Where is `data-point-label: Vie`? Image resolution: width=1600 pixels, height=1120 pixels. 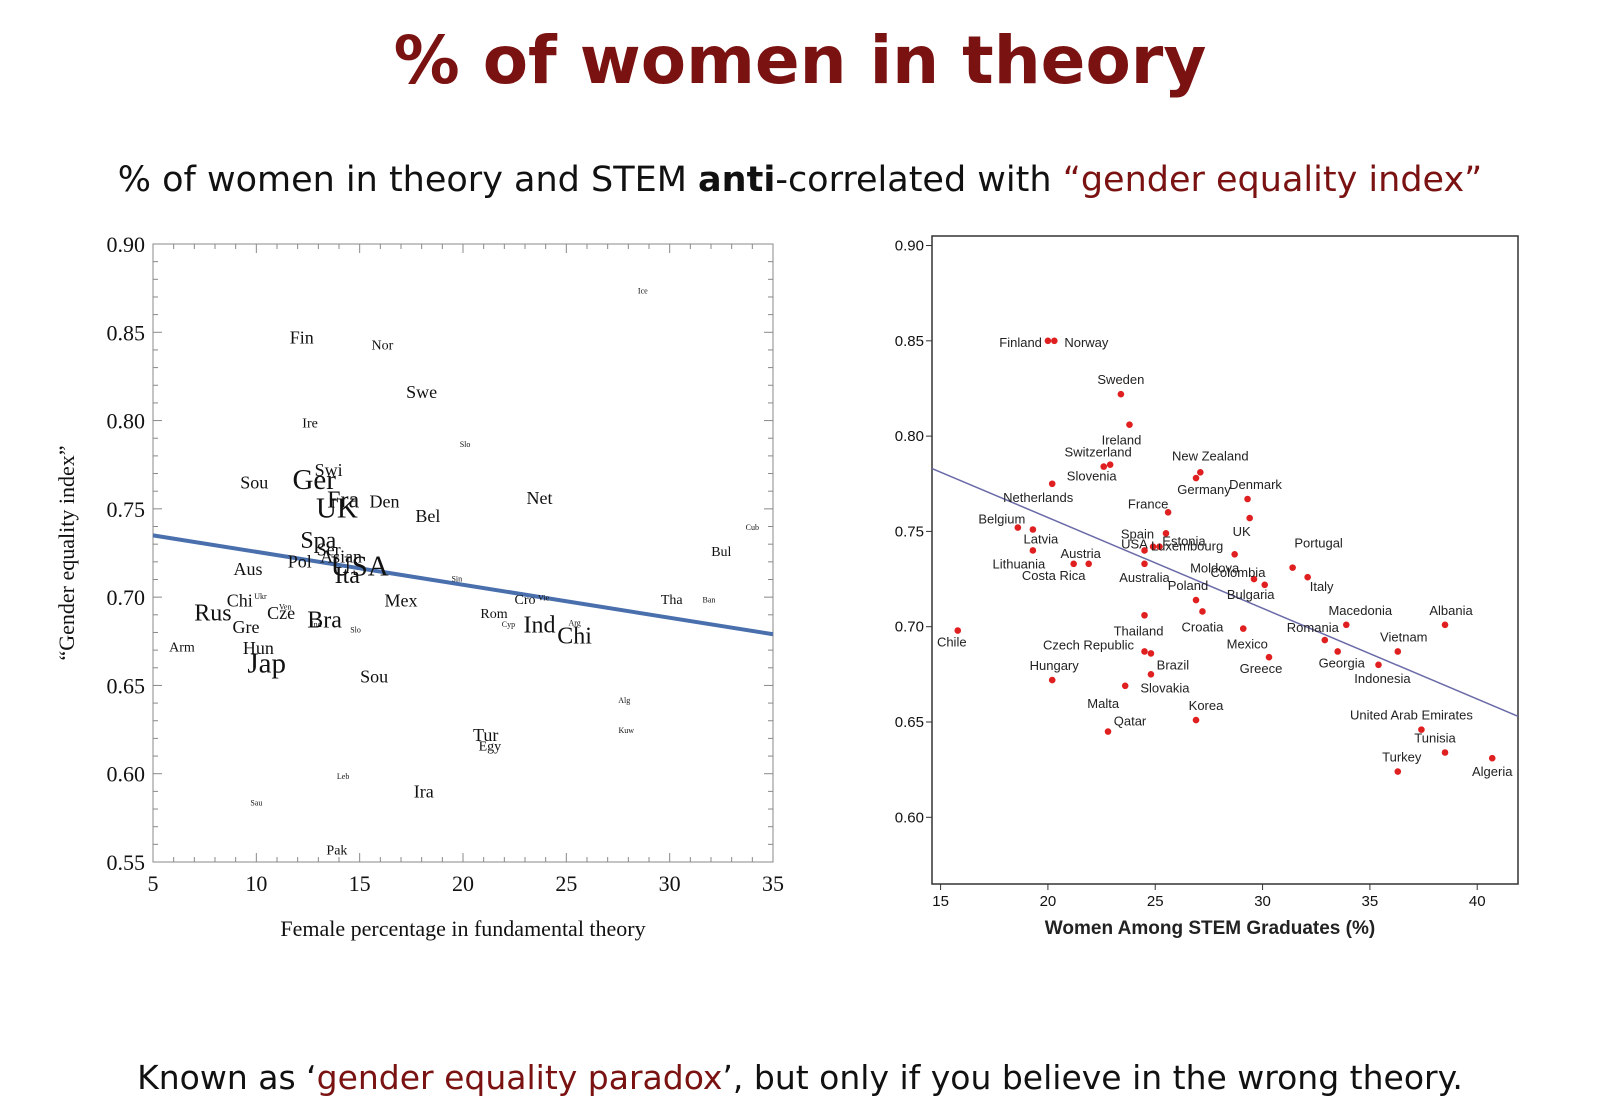
data-point-label: Vie is located at coordinates (544, 598).